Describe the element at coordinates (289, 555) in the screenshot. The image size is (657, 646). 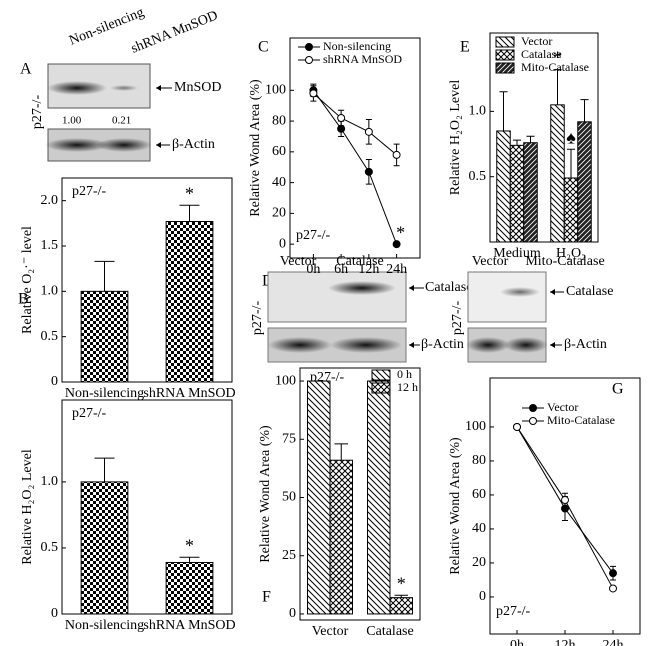
I see `y-tick-label: 25` at that location.